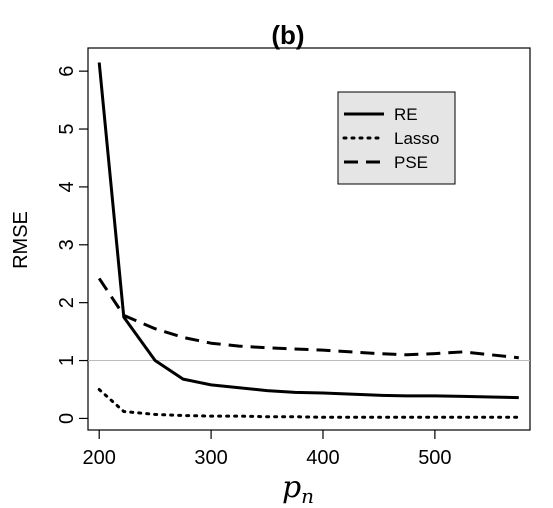  Describe the element at coordinates (308, 318) in the screenshot. I see `series-line-pse` at that location.